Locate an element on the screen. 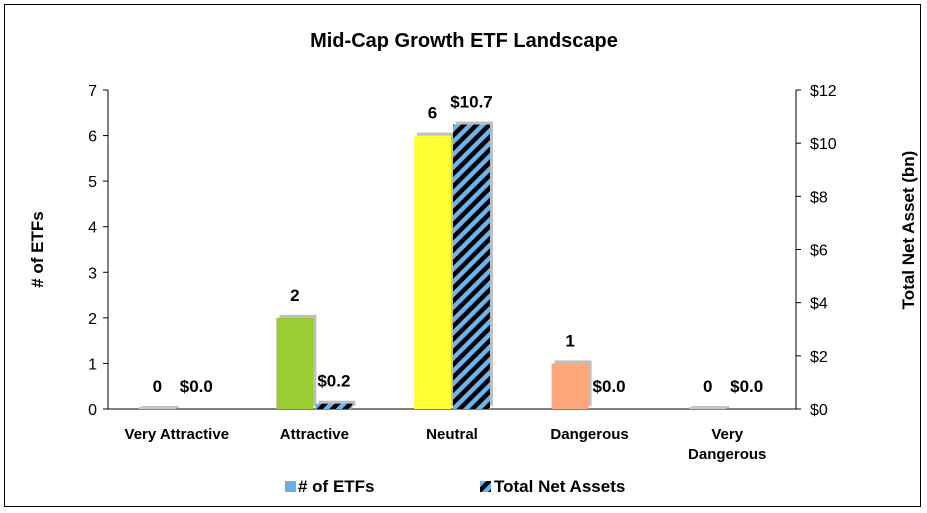 The image size is (927, 513). right-tick-label: $10 is located at coordinates (823, 144).